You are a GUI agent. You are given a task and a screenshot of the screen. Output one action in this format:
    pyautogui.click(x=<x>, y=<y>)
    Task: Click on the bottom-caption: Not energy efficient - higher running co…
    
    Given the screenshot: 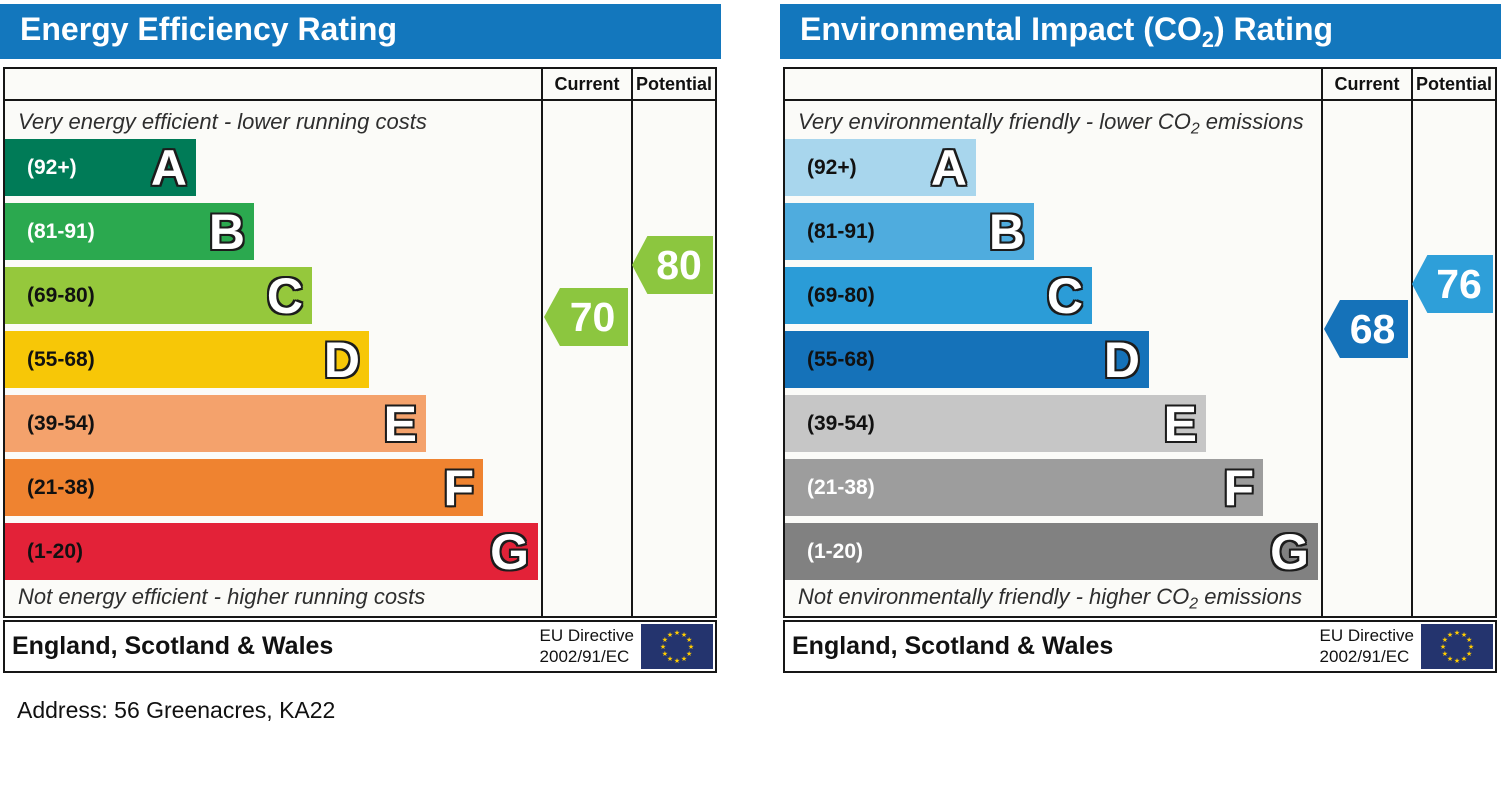 What is the action you would take?
    pyautogui.click(x=221, y=598)
    